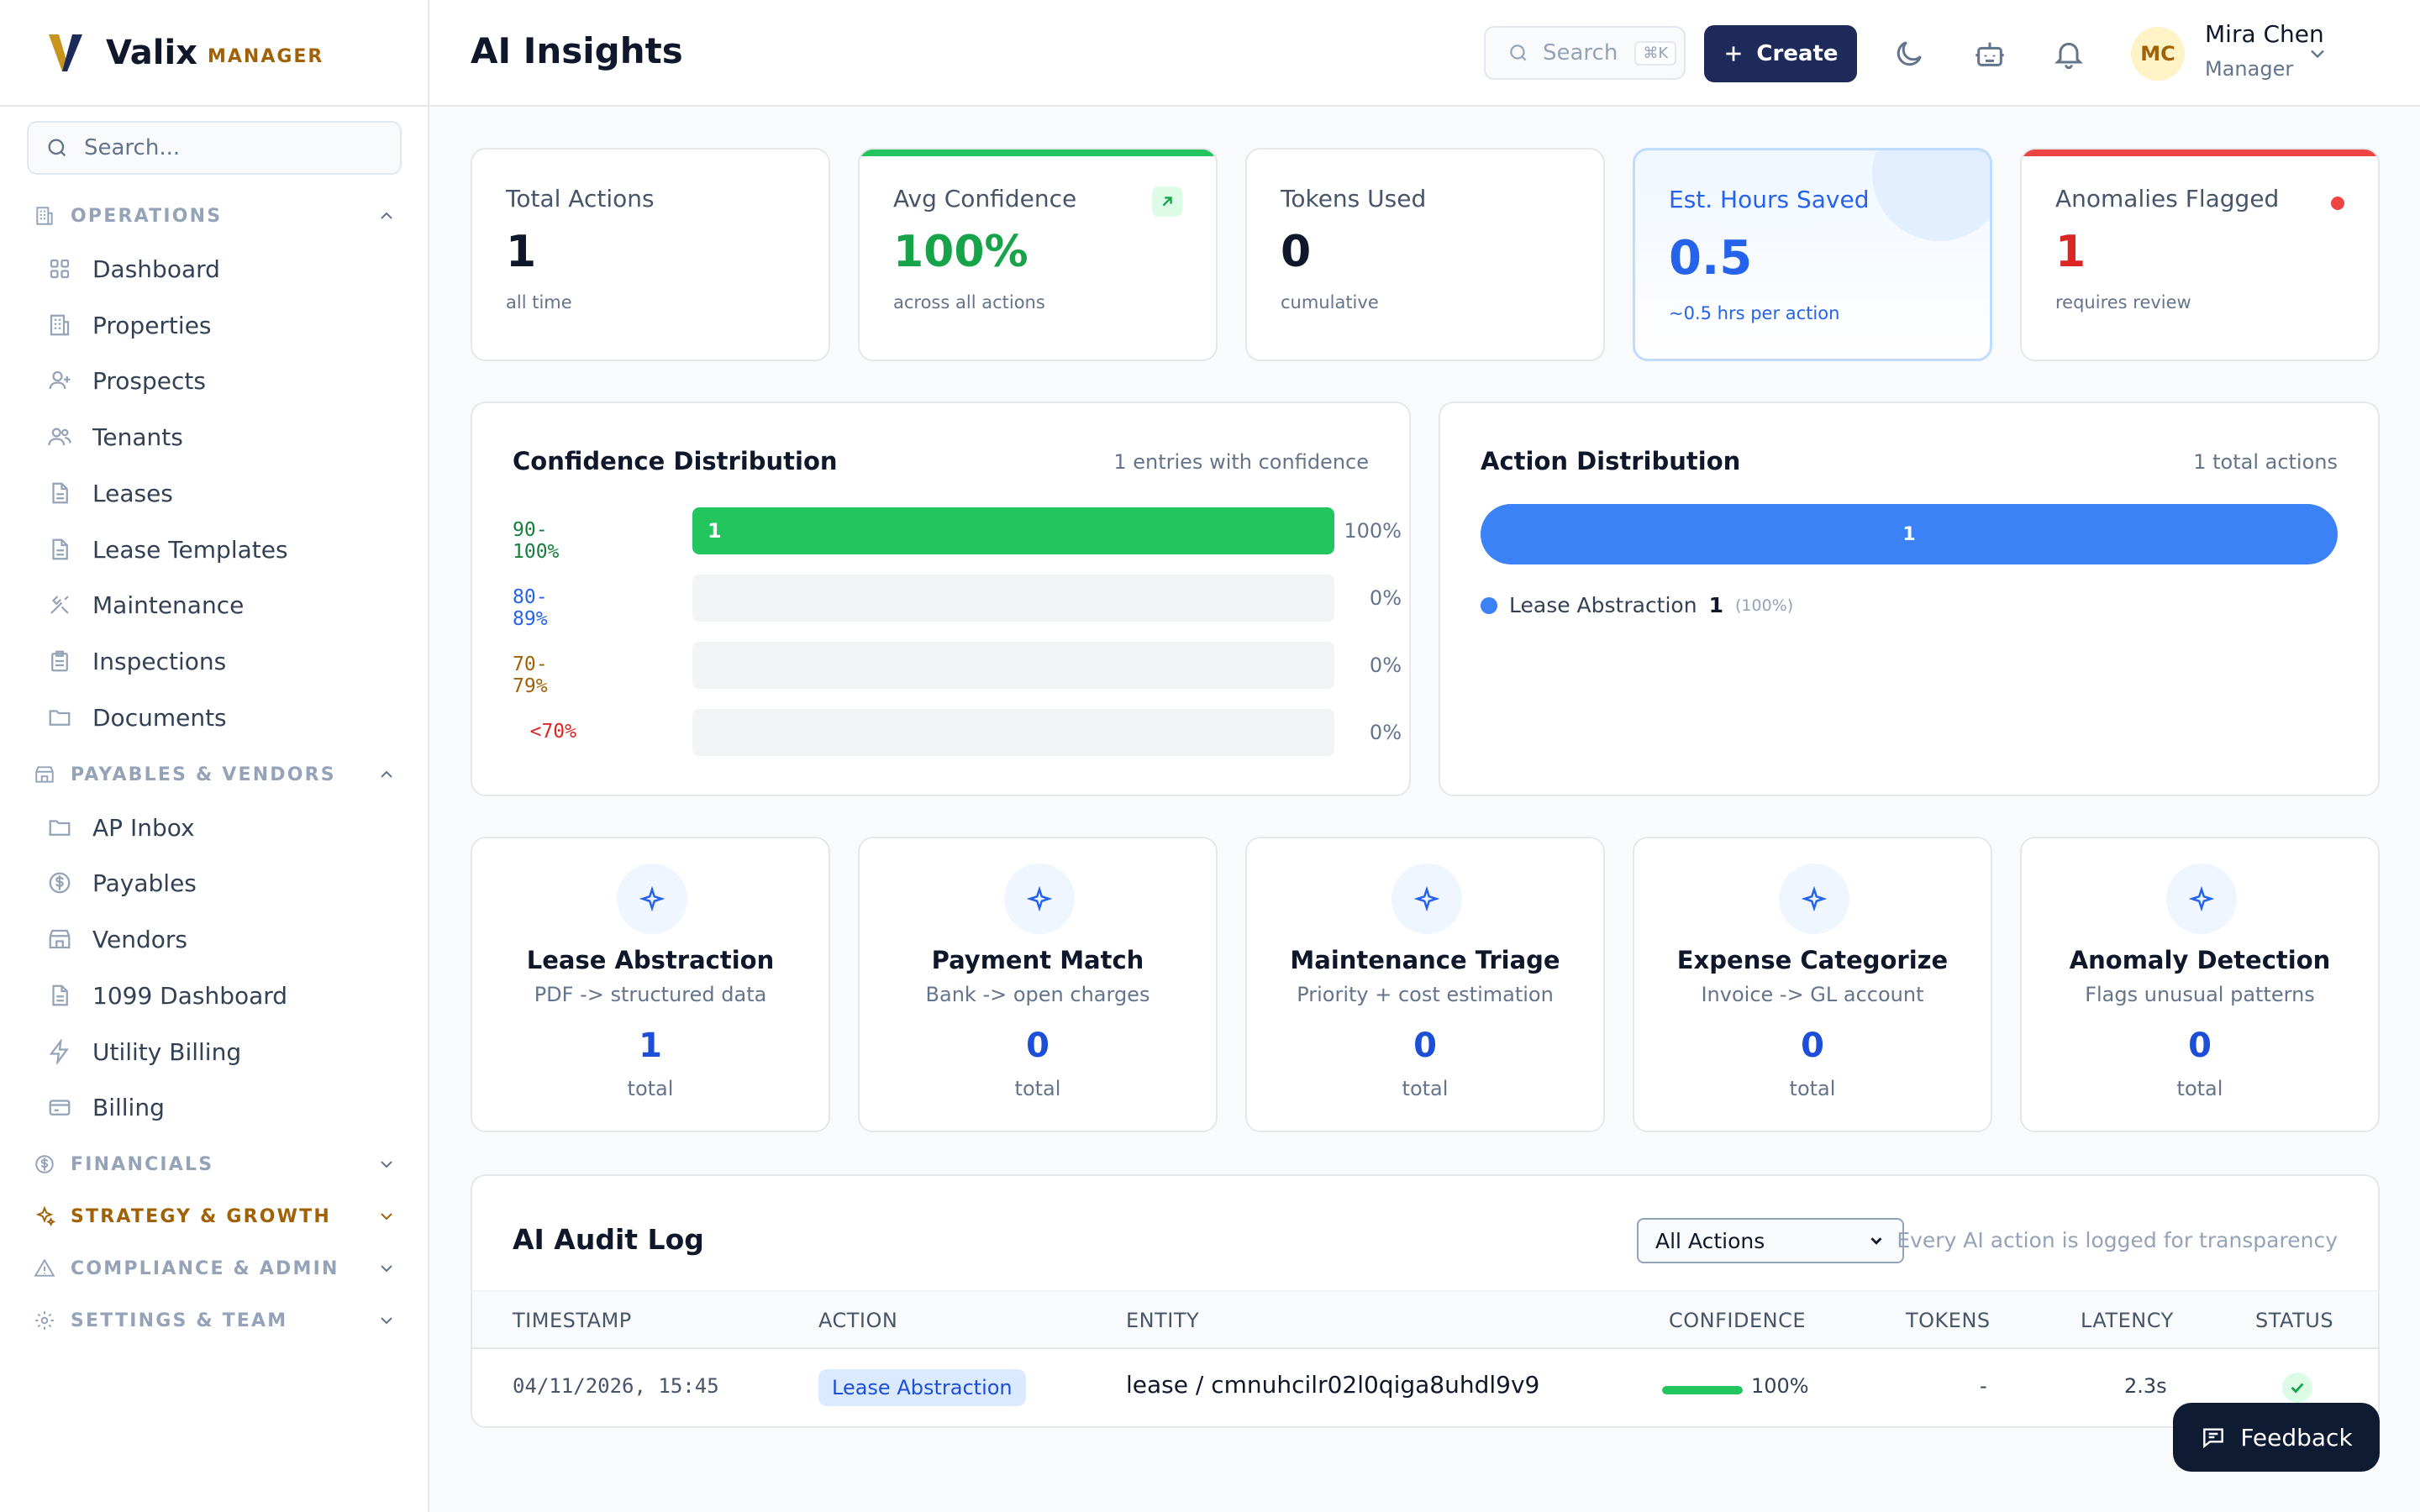 This screenshot has width=2420, height=1512. Describe the element at coordinates (537, 541) in the screenshot. I see `confidence-range-label: 90-100%` at that location.